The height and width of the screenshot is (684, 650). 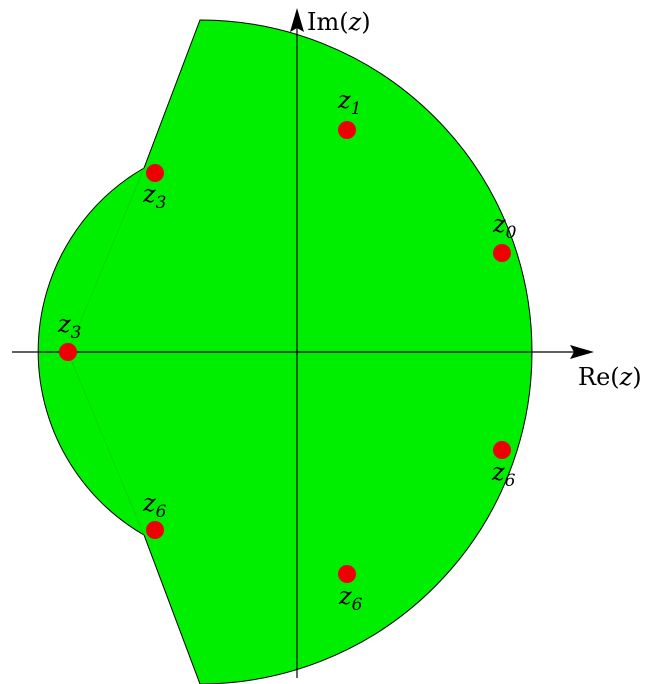 I want to click on real-axis-label-var: z, so click(x=626, y=377).